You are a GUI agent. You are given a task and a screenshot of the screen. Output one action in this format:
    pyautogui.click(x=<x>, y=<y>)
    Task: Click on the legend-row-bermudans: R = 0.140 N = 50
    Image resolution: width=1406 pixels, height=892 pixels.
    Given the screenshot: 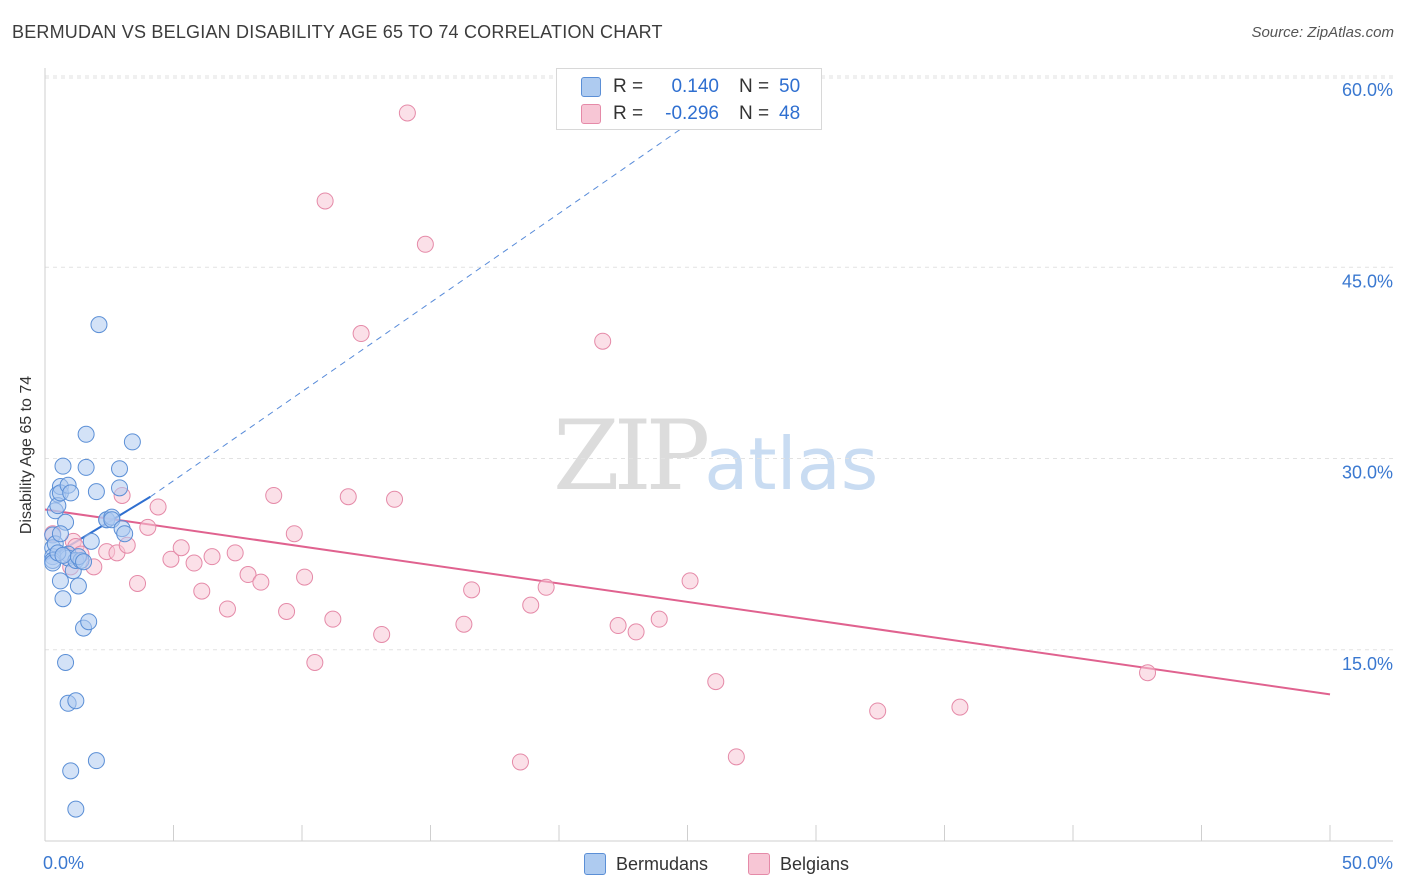 What is the action you would take?
    pyautogui.click(x=690, y=87)
    